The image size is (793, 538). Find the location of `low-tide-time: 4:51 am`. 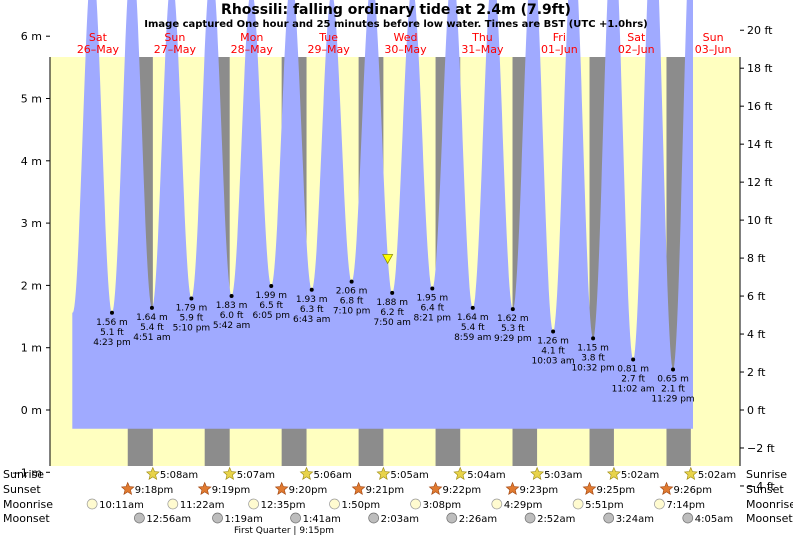

low-tide-time: 4:51 am is located at coordinates (151, 338).